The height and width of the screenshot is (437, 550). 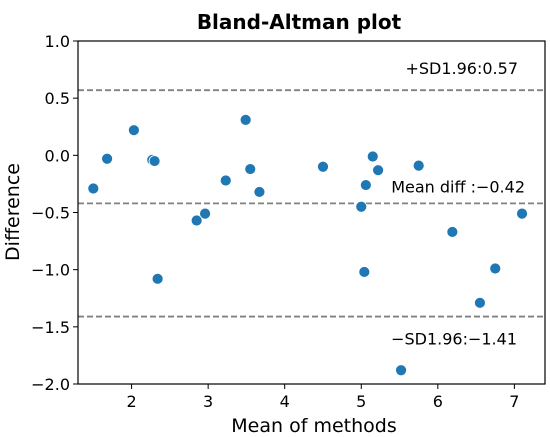 What do you see at coordinates (50, 384) in the screenshot?
I see `y-tick-label: −2.0` at bounding box center [50, 384].